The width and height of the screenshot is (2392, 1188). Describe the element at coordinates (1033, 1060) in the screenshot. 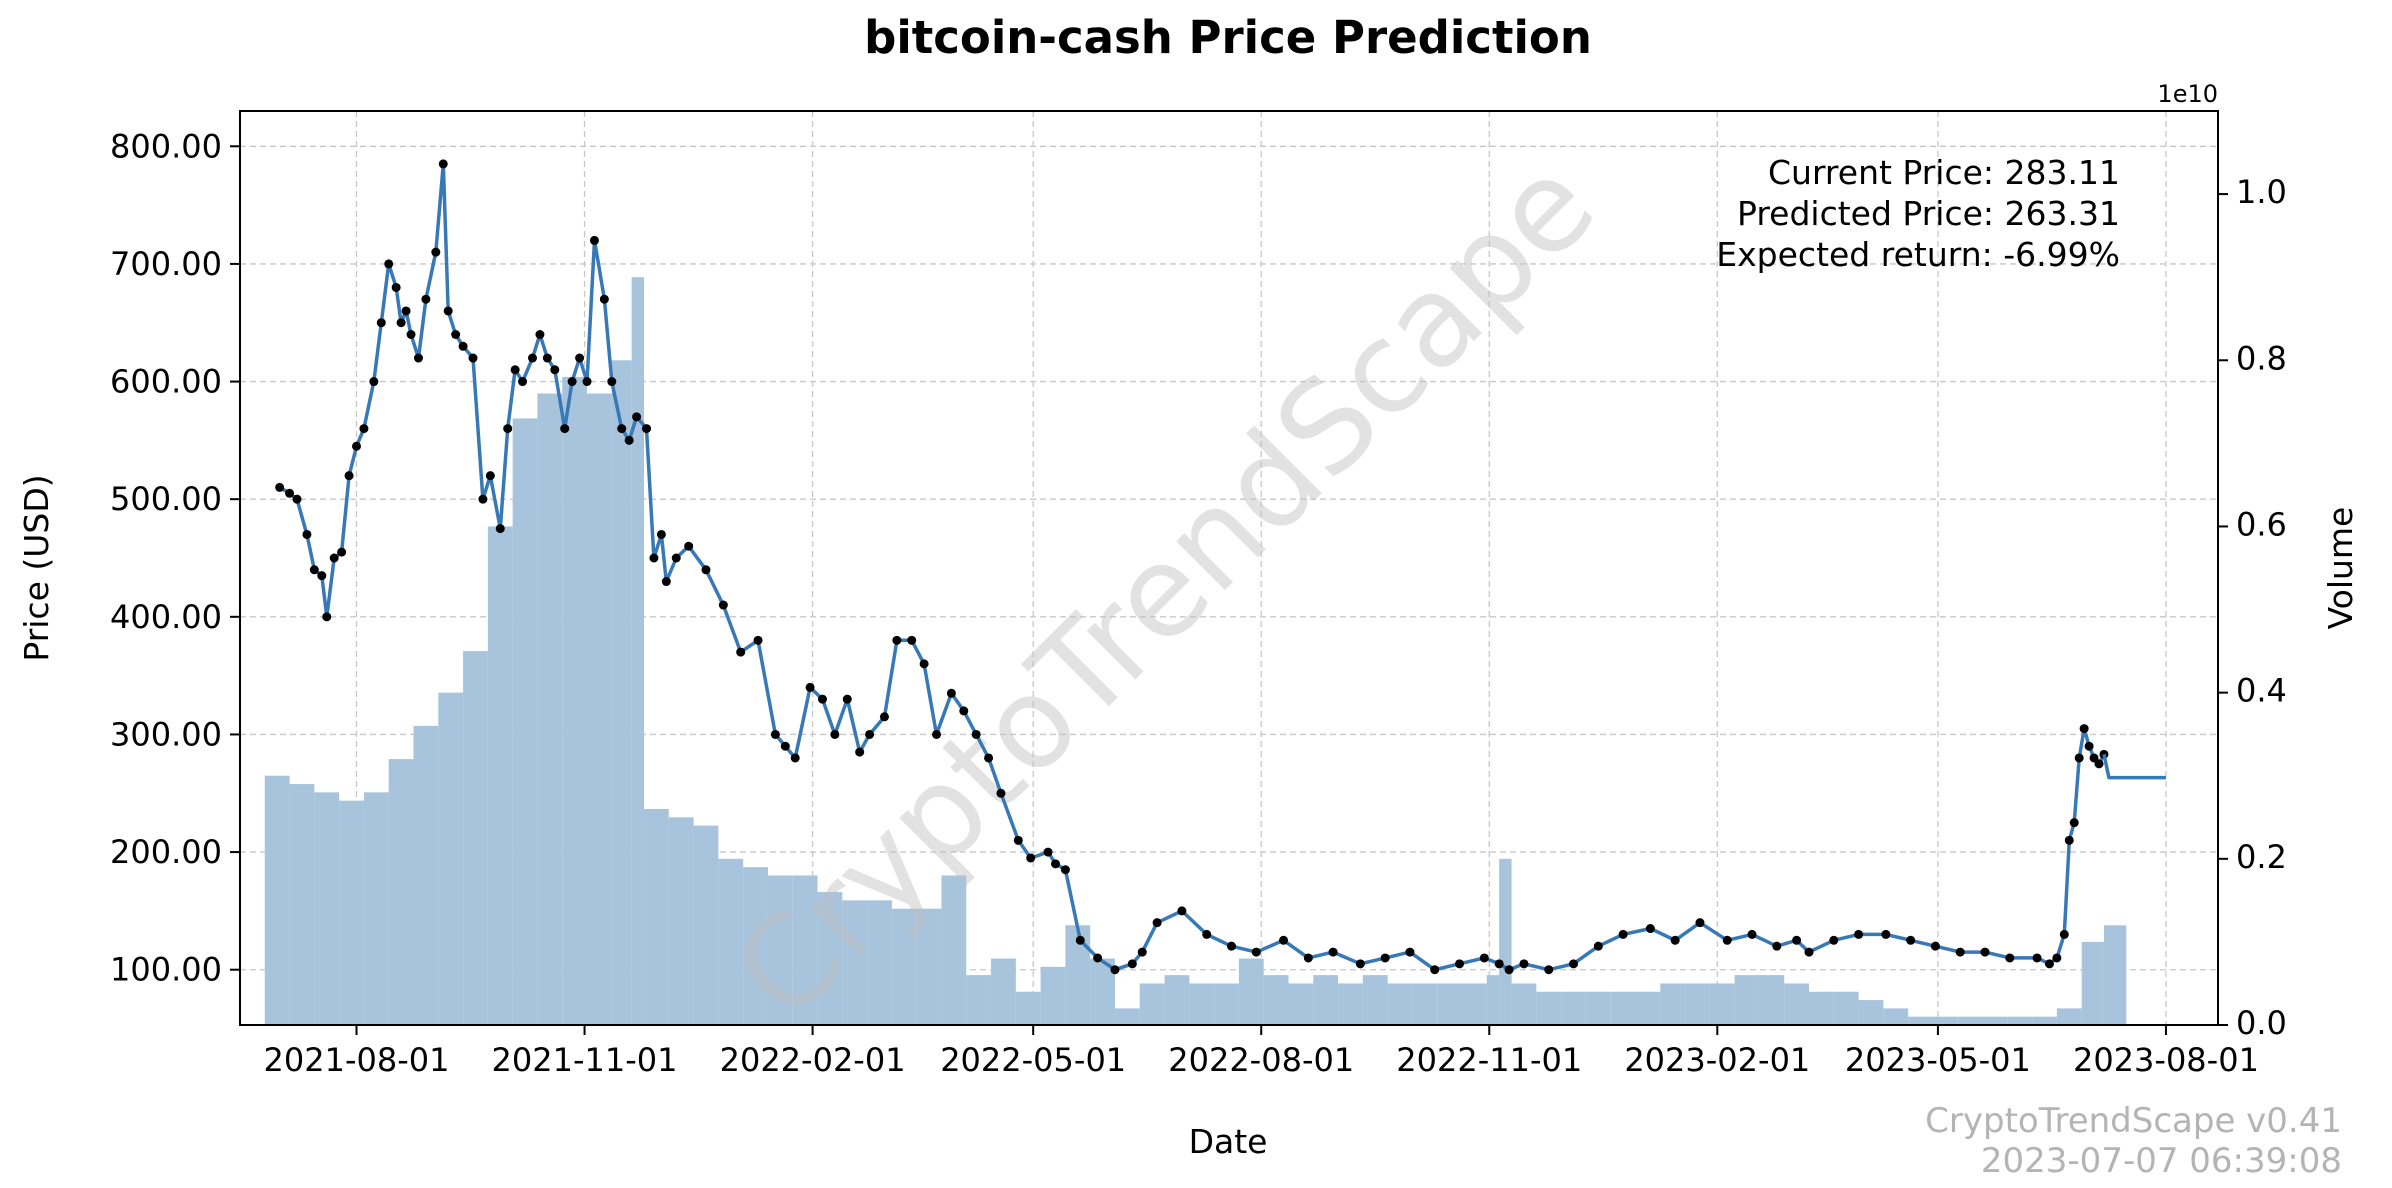

I see `x-tick-label: 2022-05-01` at that location.